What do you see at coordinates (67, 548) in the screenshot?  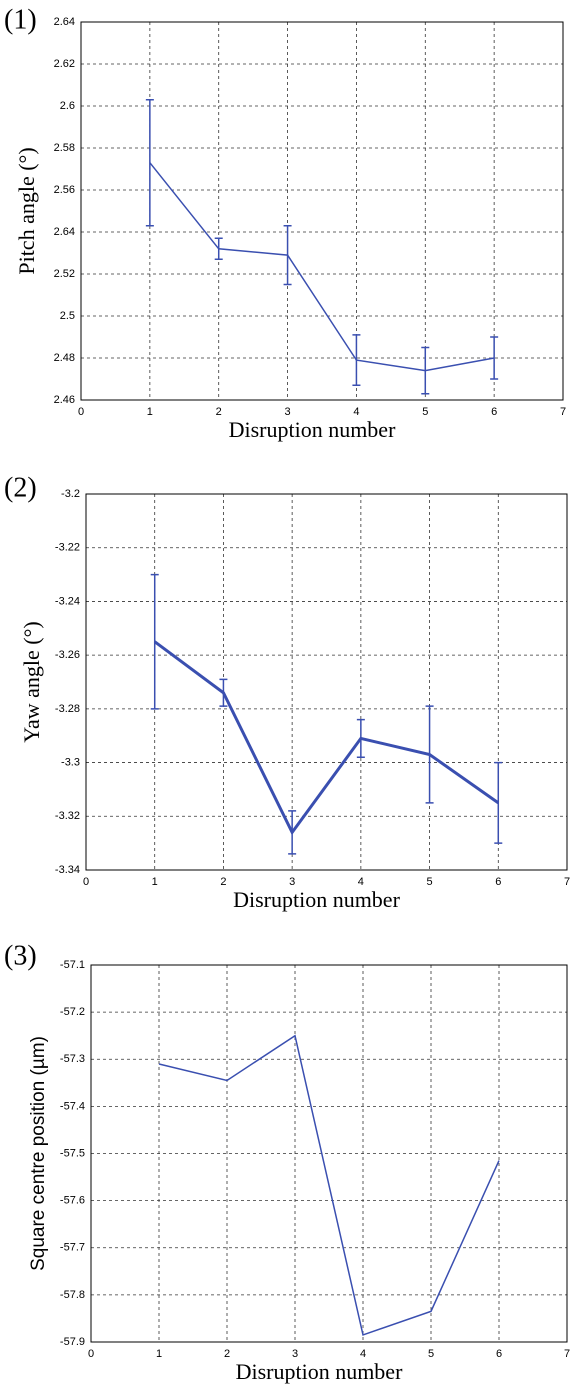 I see `y-tick-label: -3.22` at bounding box center [67, 548].